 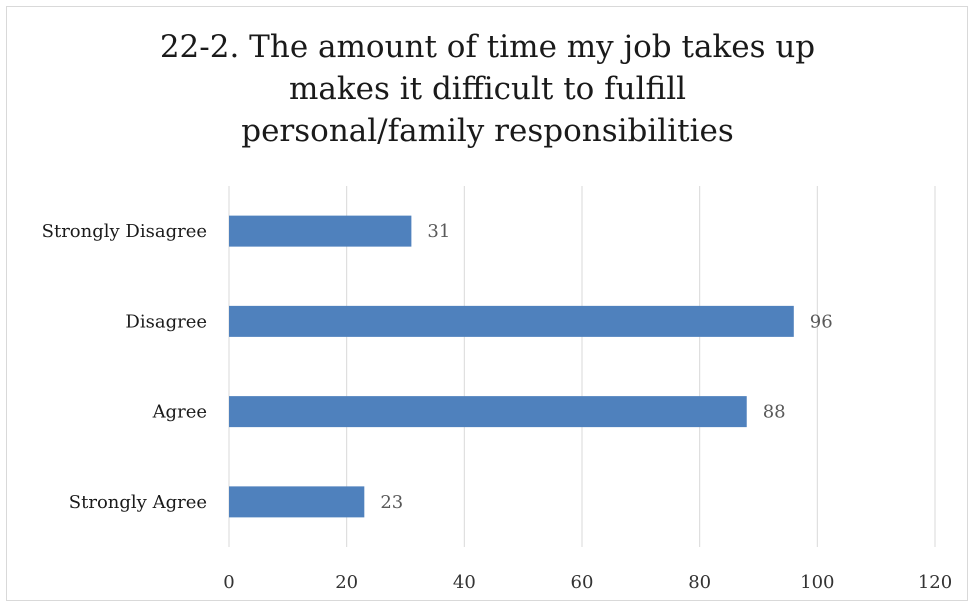 What do you see at coordinates (228, 582) in the screenshot?
I see `x-tick-label-0: 0` at bounding box center [228, 582].